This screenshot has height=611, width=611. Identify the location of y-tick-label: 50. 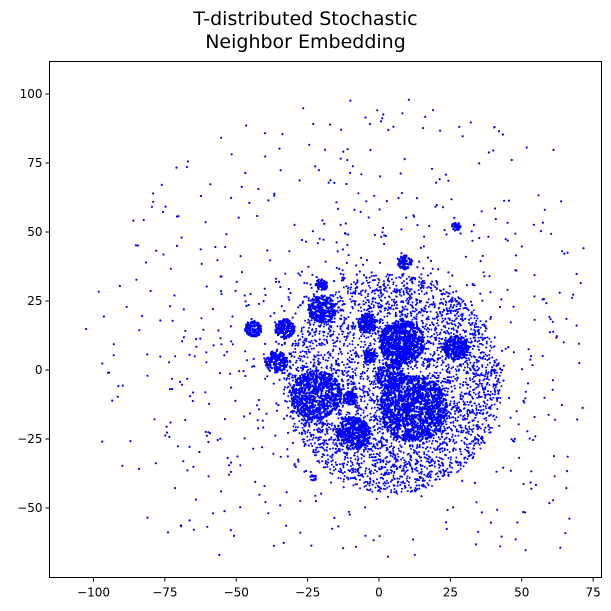
(34, 232).